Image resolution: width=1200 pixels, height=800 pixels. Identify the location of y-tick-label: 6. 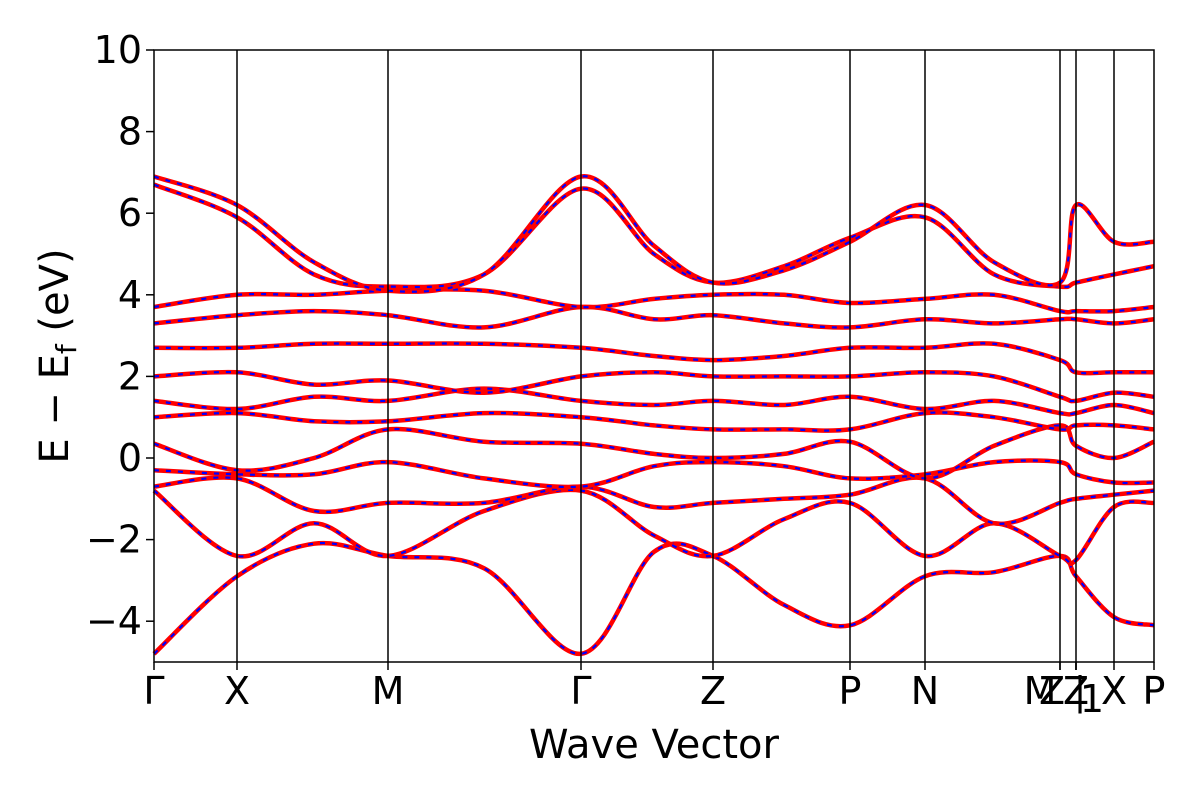
(130, 213).